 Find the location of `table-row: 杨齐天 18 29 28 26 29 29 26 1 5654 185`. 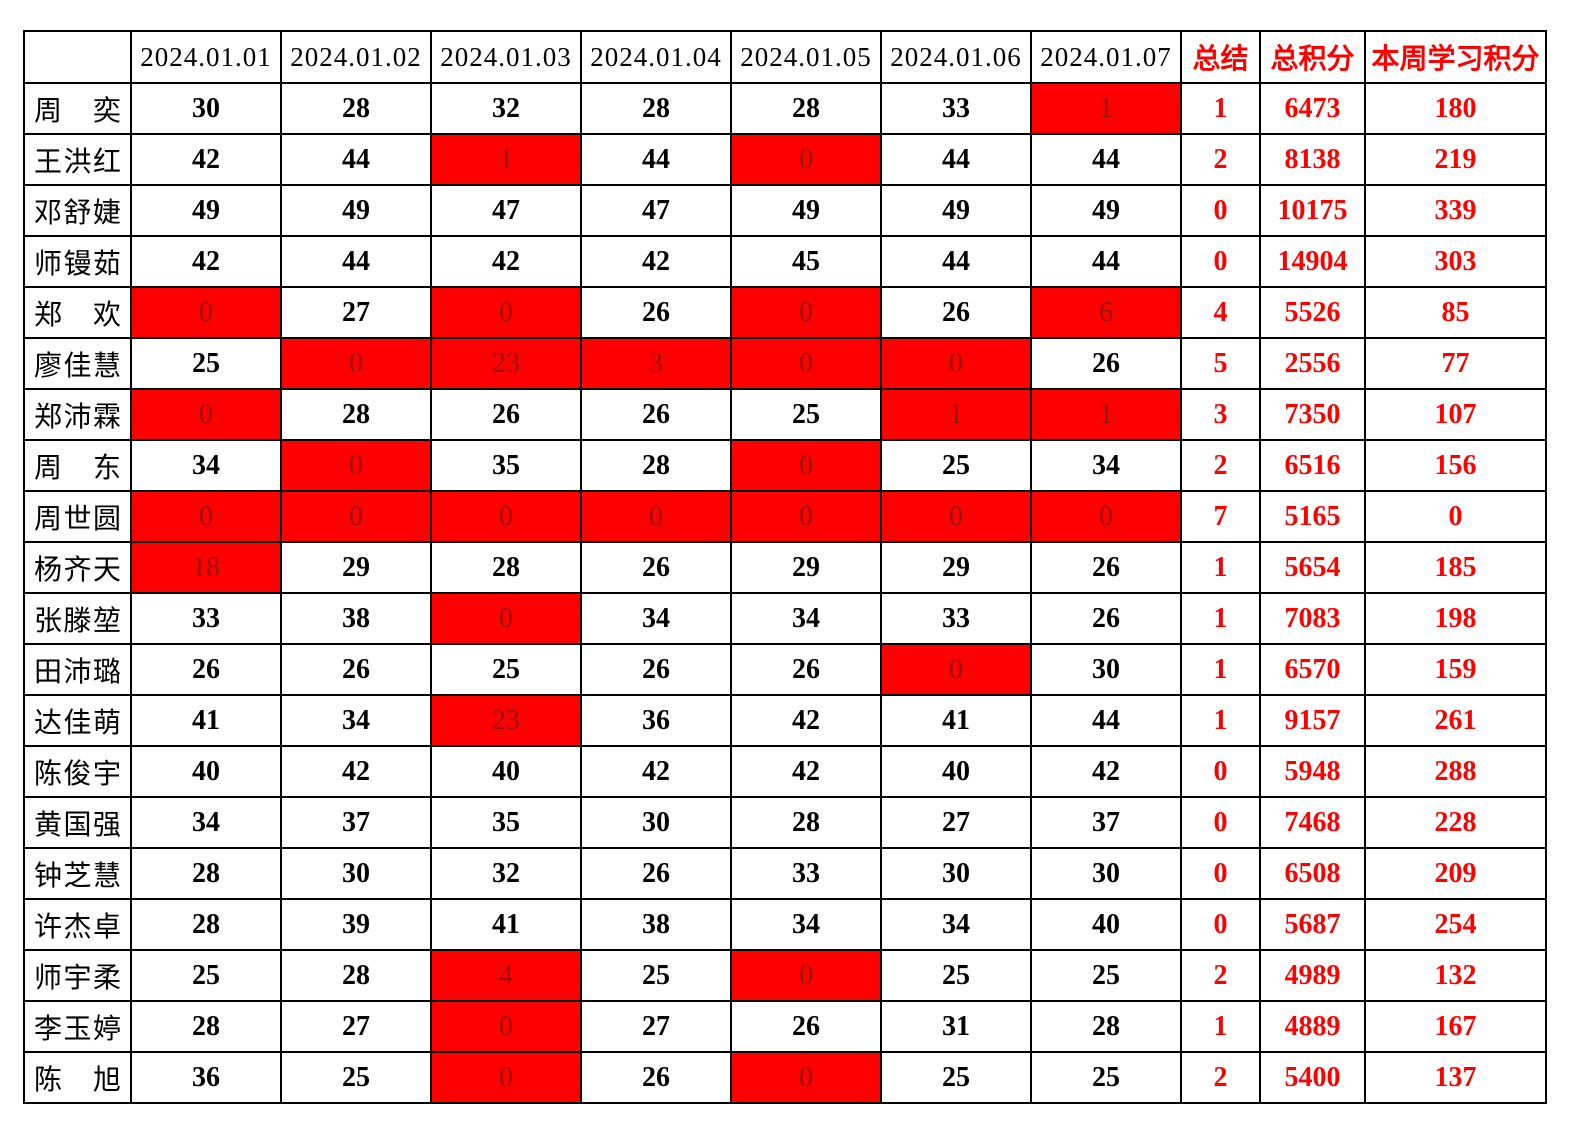

table-row: 杨齐天 18 29 28 26 29 29 26 1 5654 185 is located at coordinates (785, 567).